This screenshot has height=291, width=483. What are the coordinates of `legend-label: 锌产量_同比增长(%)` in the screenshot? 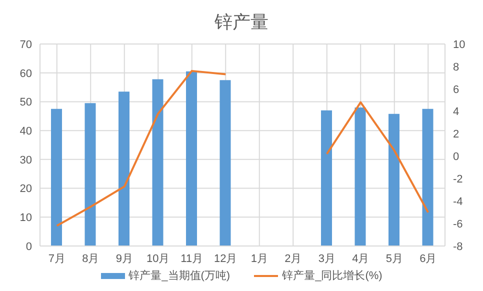 It's located at (331, 275).